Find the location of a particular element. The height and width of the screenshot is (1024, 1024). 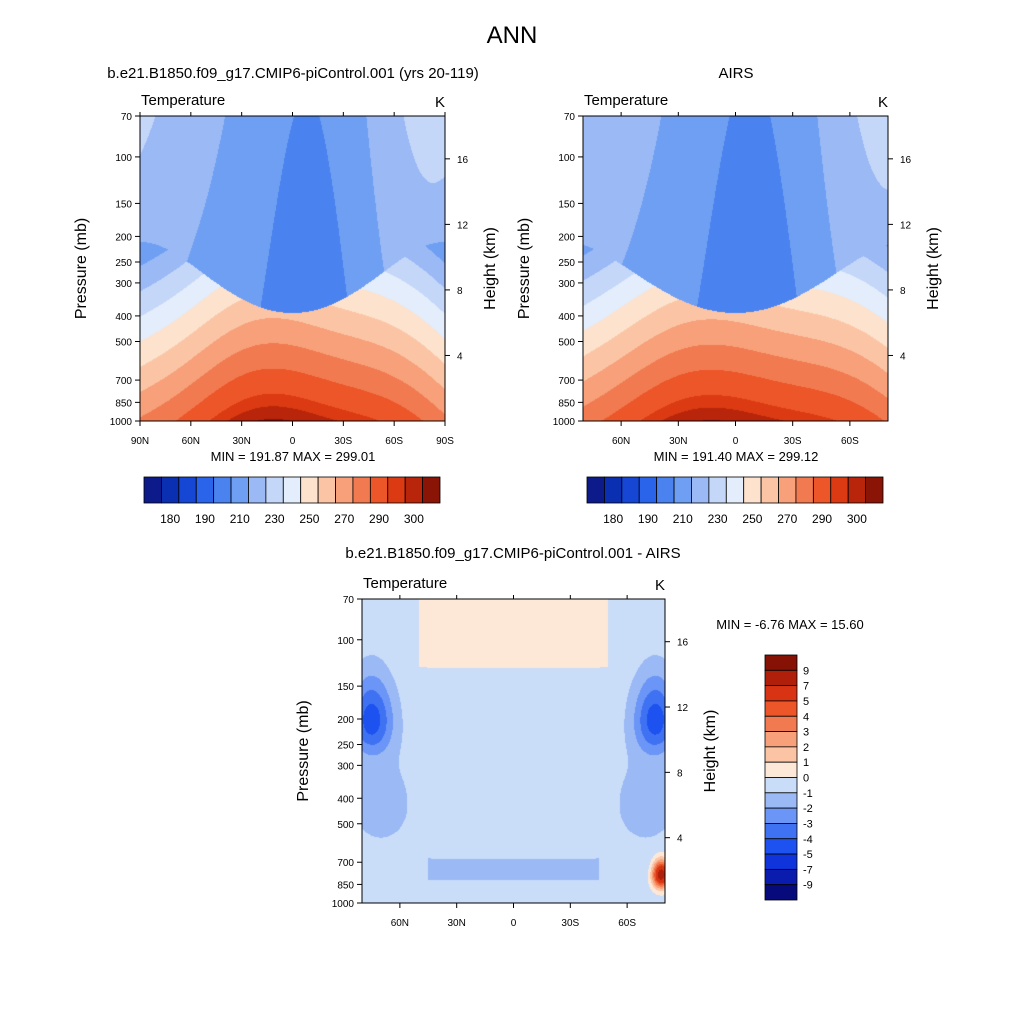

diff-height-tick: 8 is located at coordinates (680, 773).